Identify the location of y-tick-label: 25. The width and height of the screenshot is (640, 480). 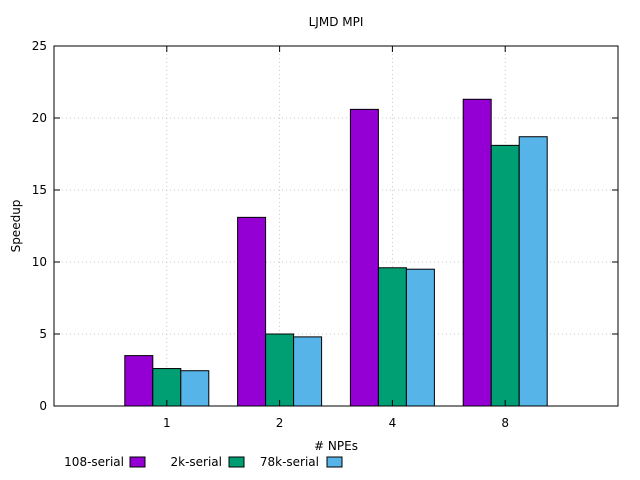
(39, 46).